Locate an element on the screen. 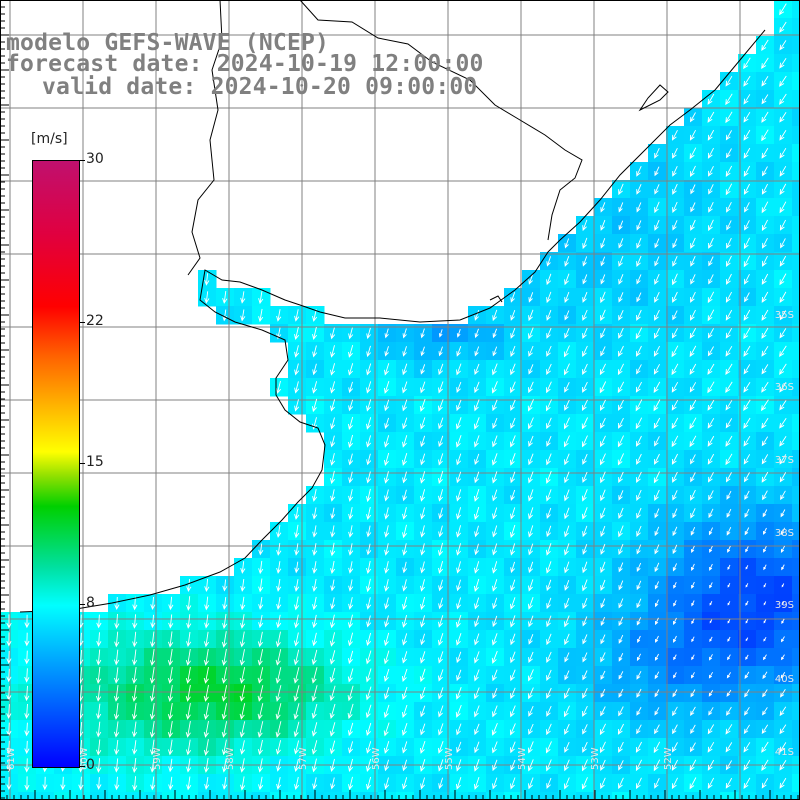 Image resolution: width=800 pixels, height=800 pixels. colorbar-tick-label: 30 is located at coordinates (95, 159).